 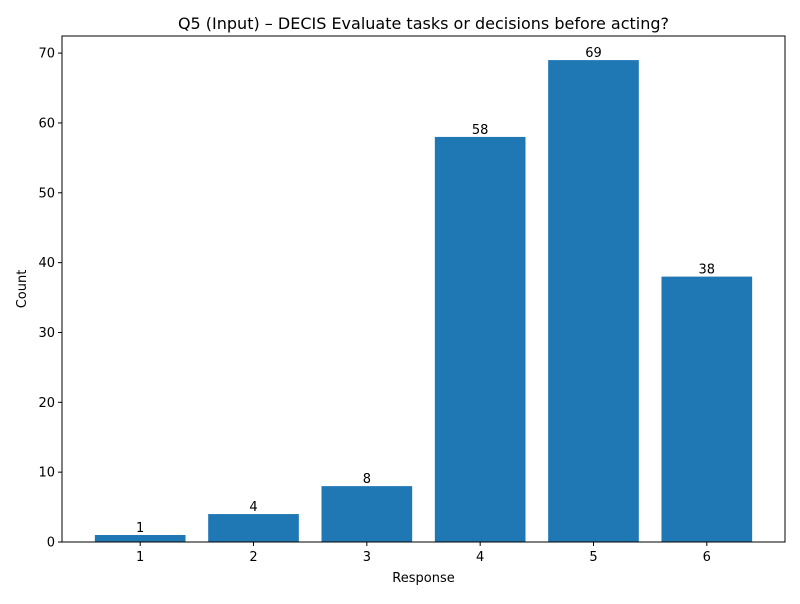 I want to click on y-tick-label: 0, so click(x=51, y=543).